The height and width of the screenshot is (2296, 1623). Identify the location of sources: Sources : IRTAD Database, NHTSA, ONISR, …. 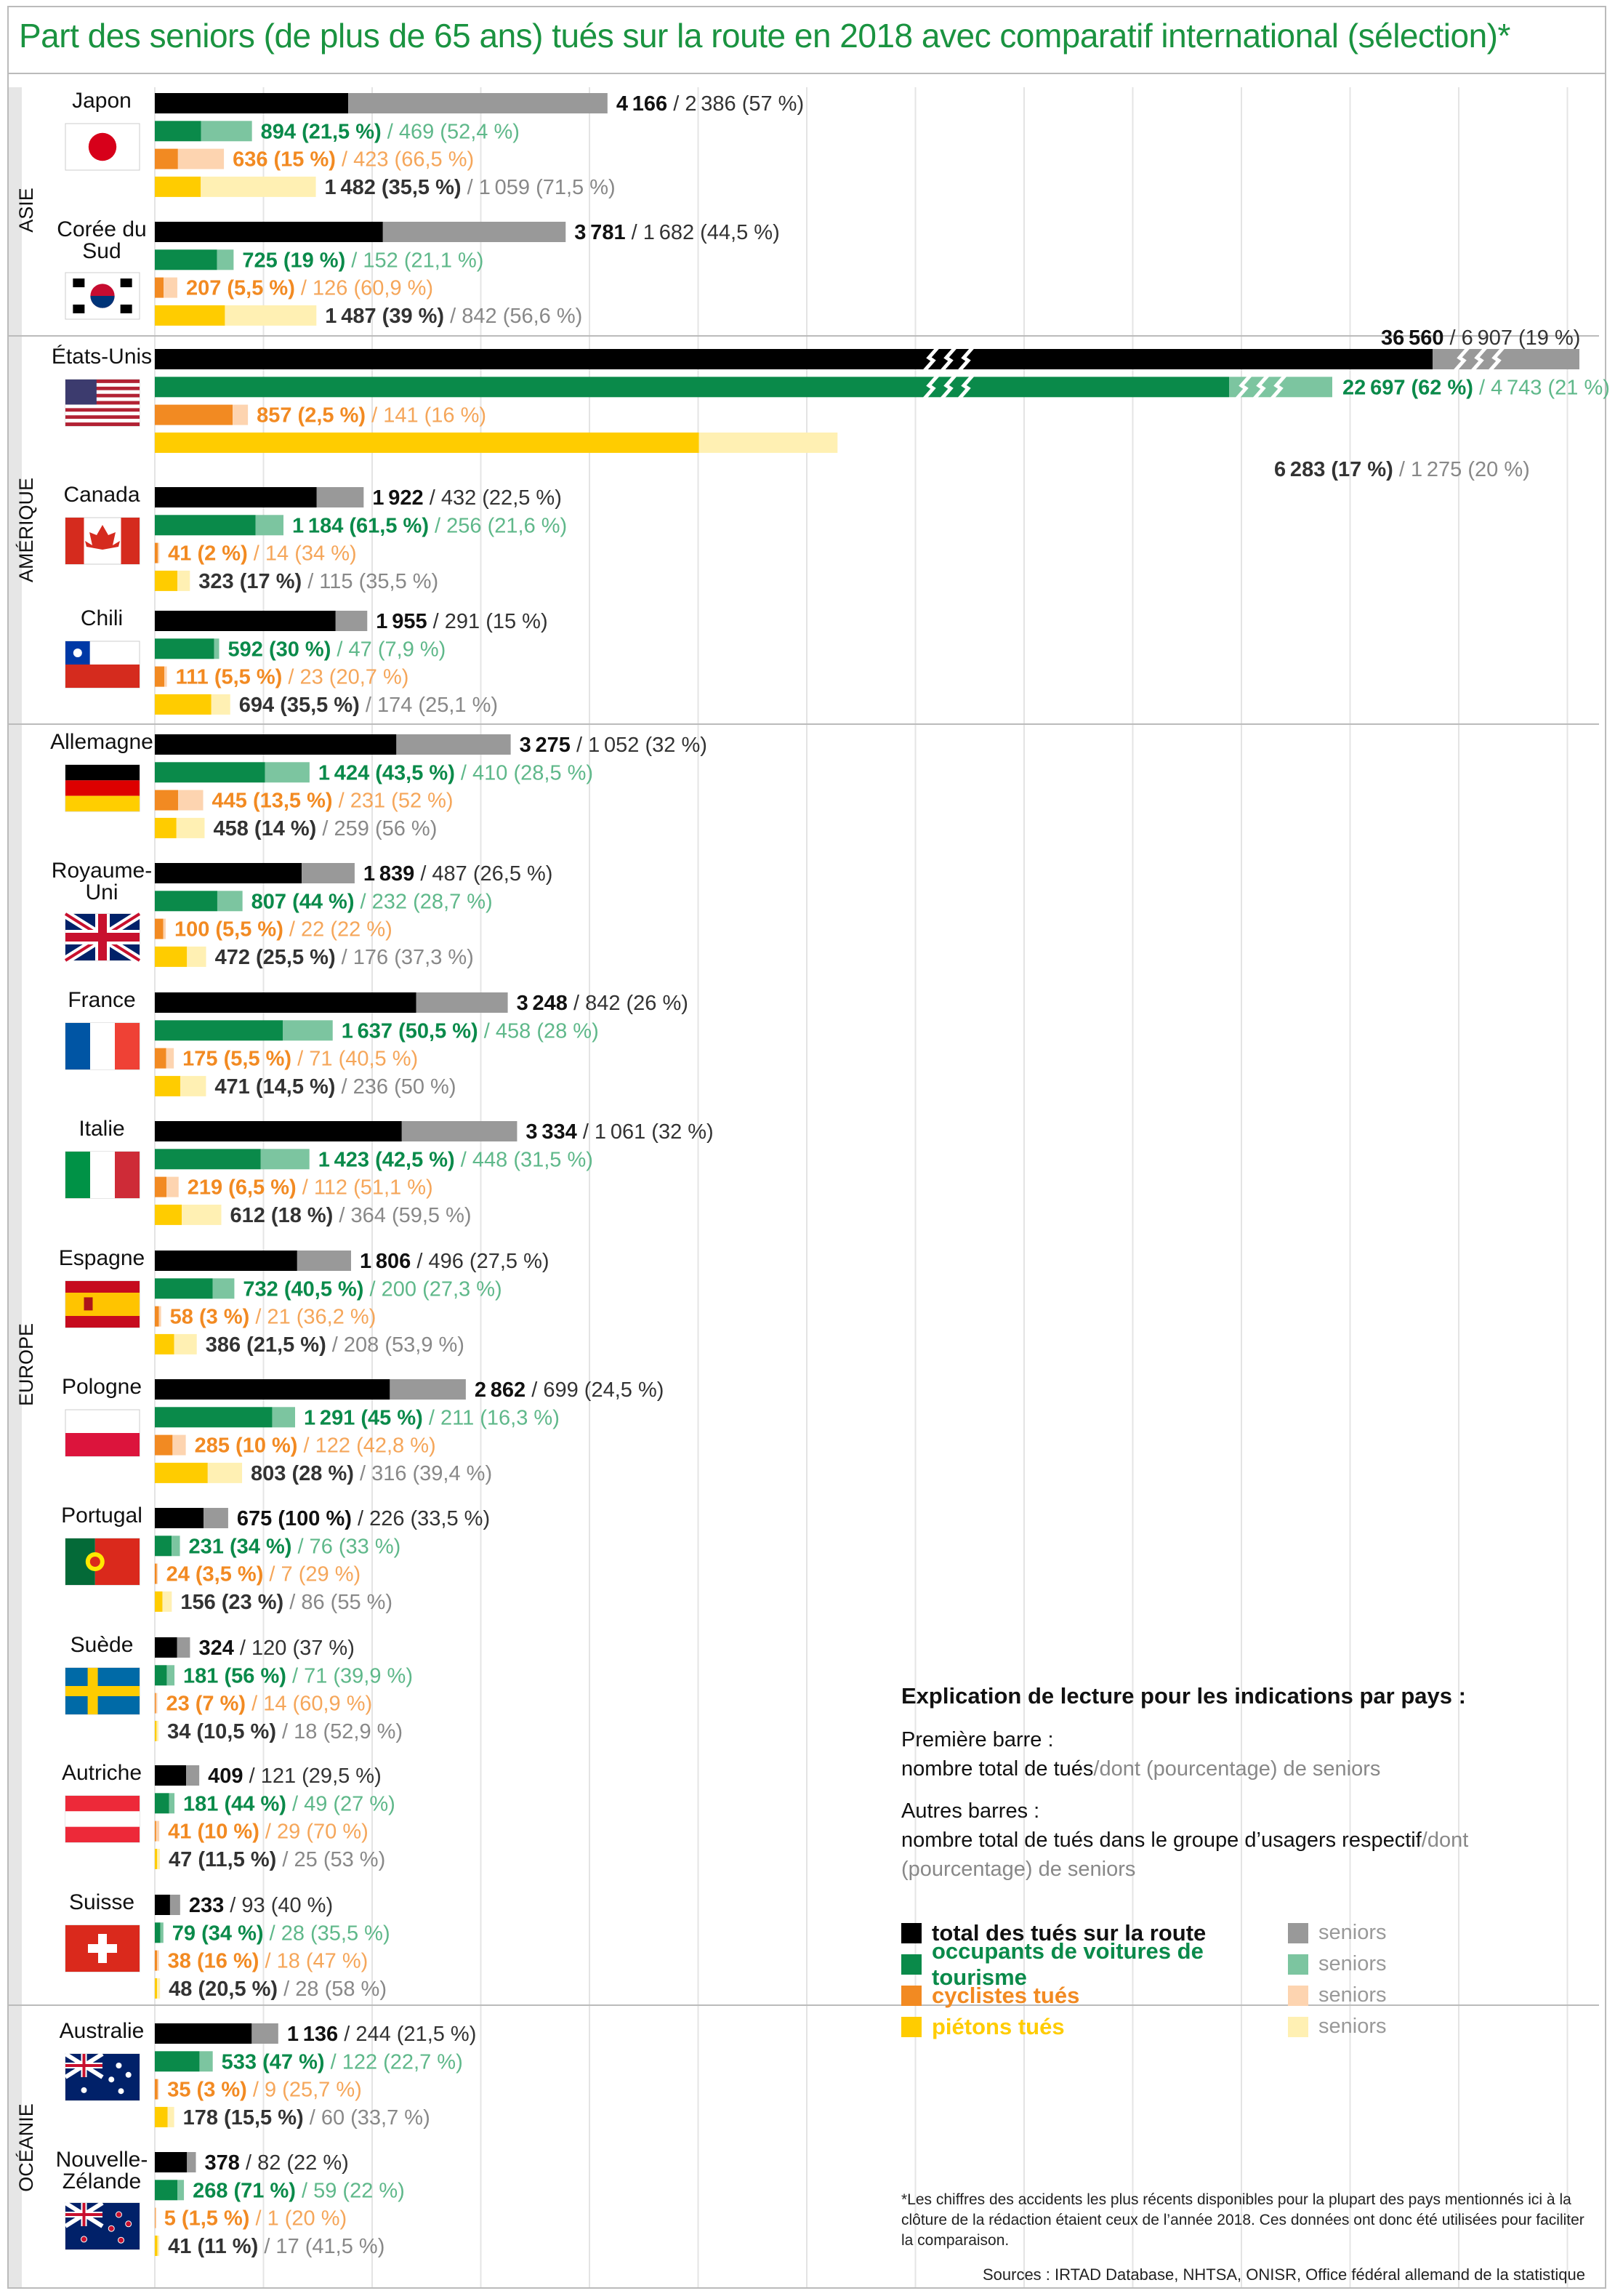
(1283, 2274).